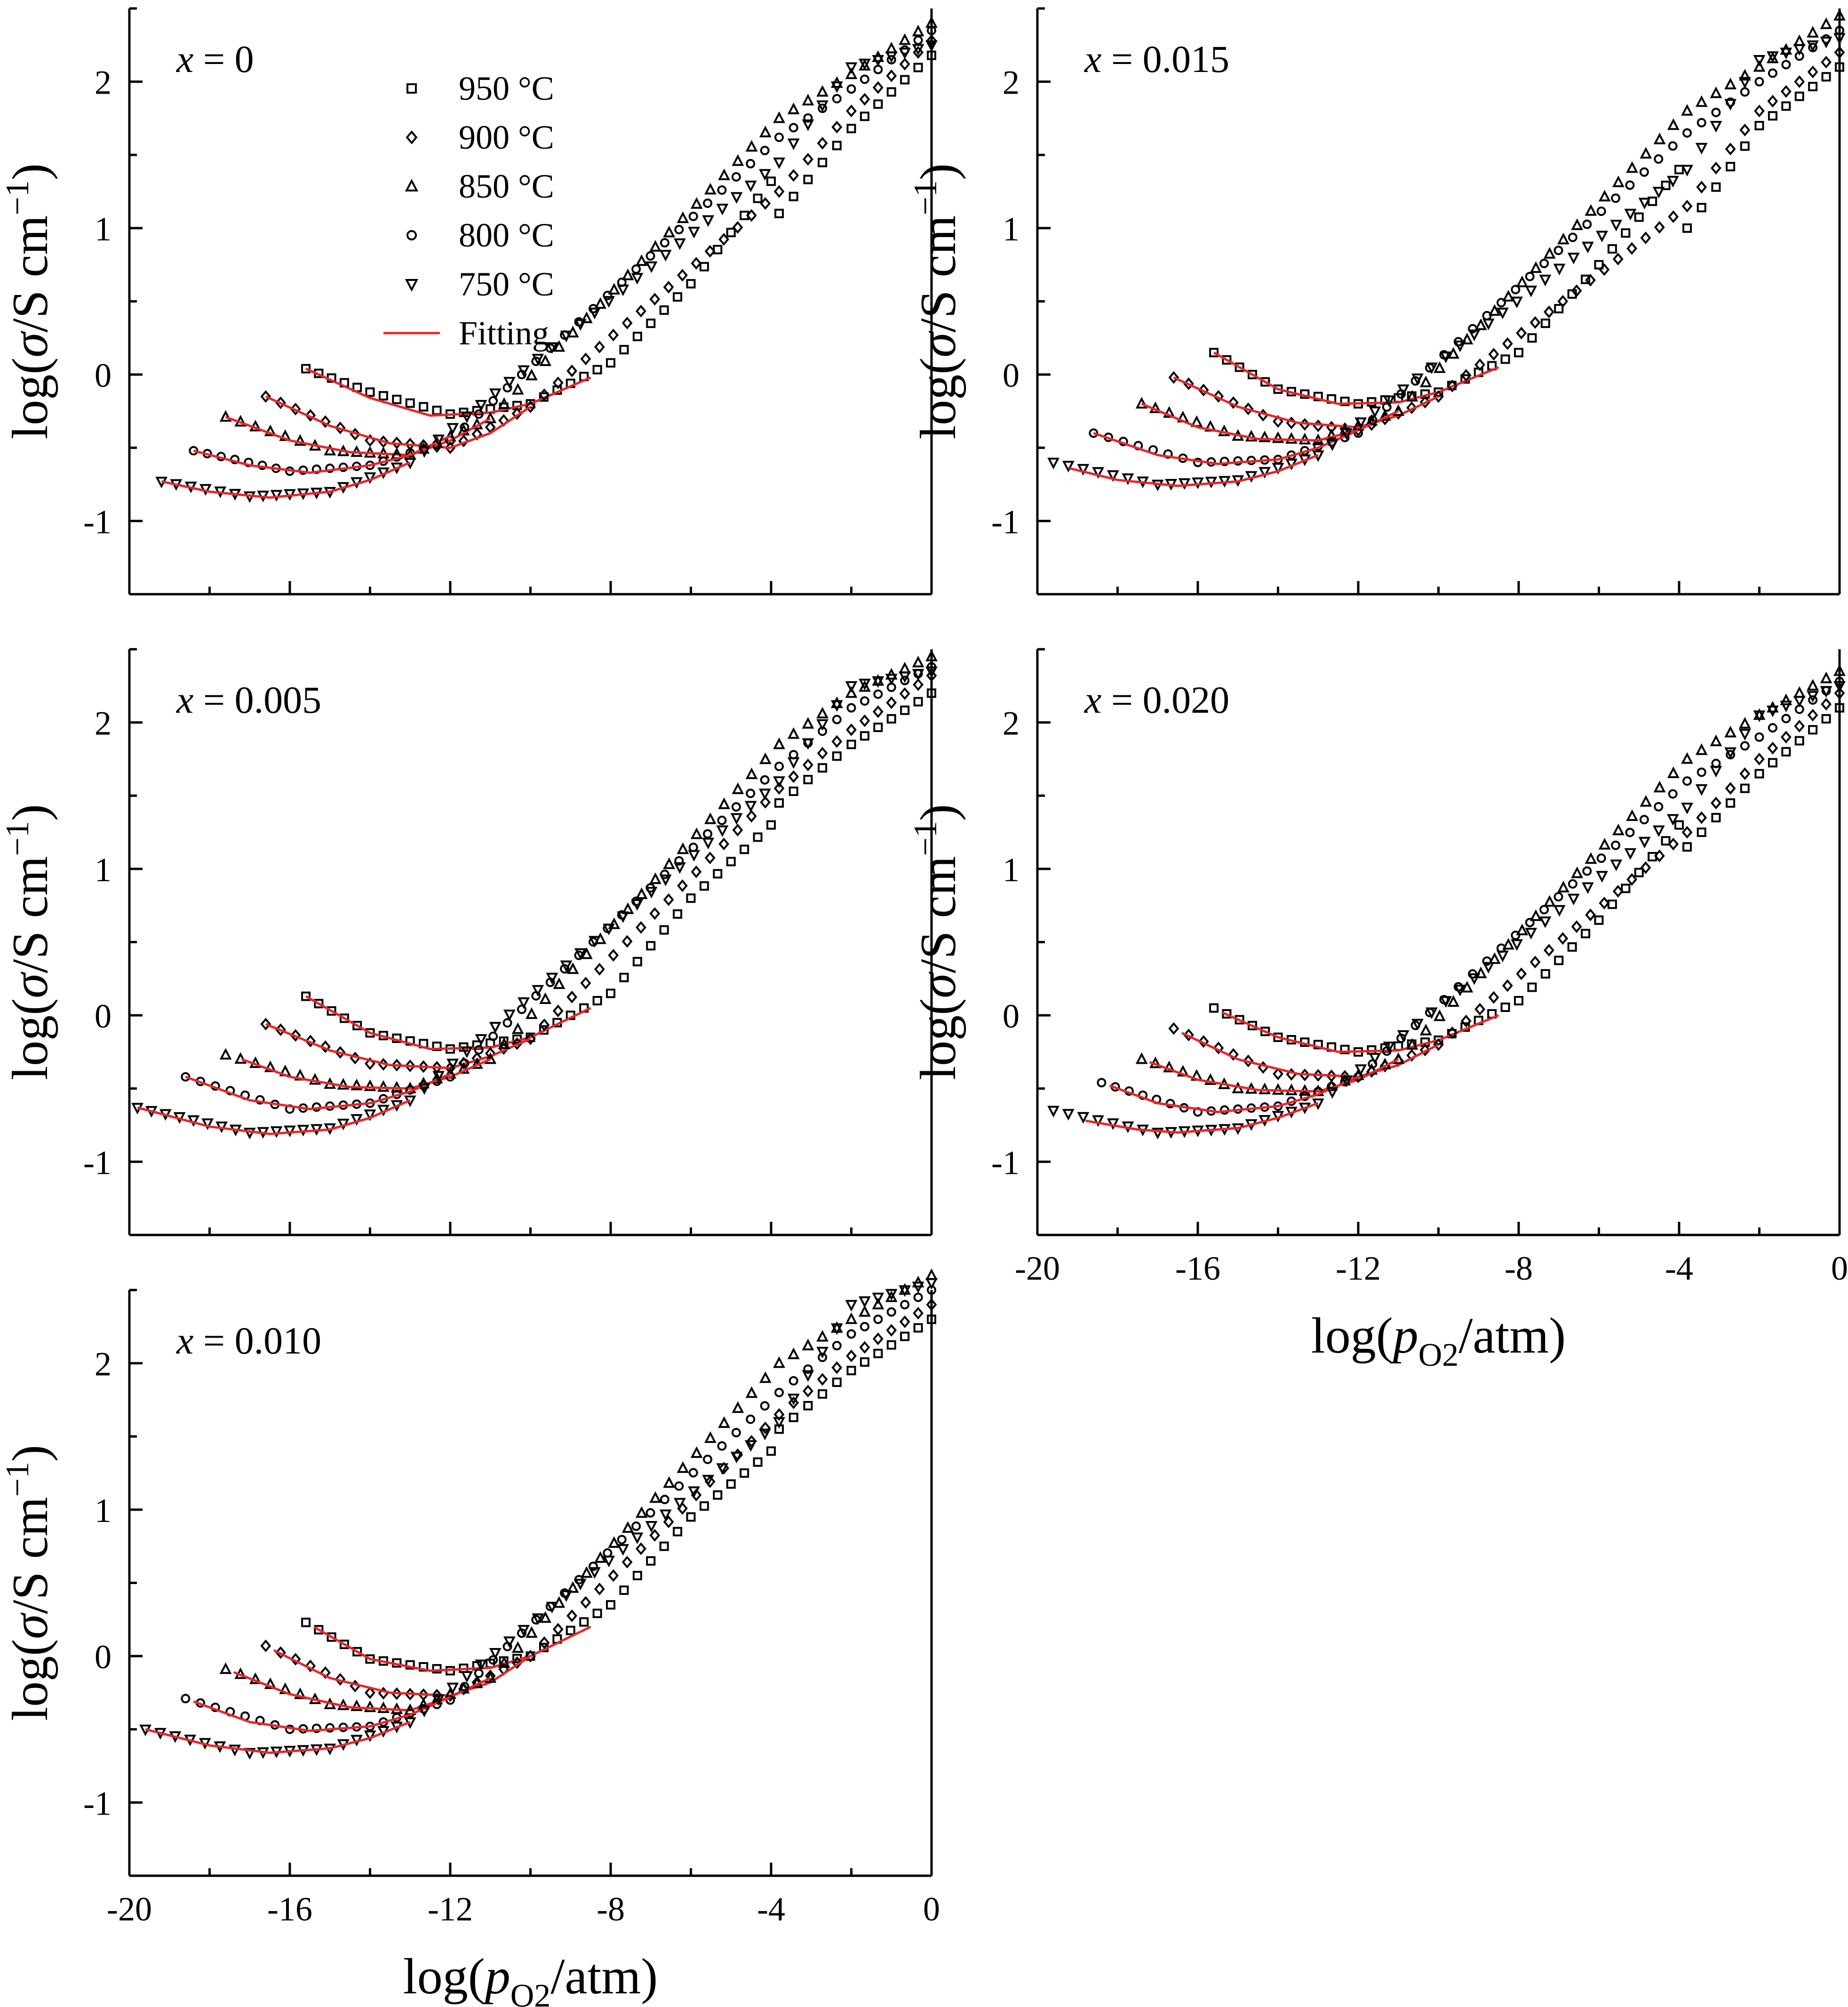  What do you see at coordinates (1310, 1055) in the screenshot?
I see `fit-line` at bounding box center [1310, 1055].